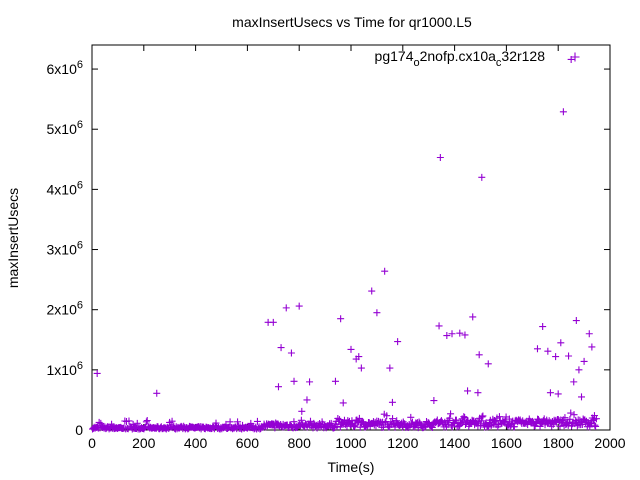 Image resolution: width=640 pixels, height=480 pixels. I want to click on x-tick-label: 0, so click(92, 443).